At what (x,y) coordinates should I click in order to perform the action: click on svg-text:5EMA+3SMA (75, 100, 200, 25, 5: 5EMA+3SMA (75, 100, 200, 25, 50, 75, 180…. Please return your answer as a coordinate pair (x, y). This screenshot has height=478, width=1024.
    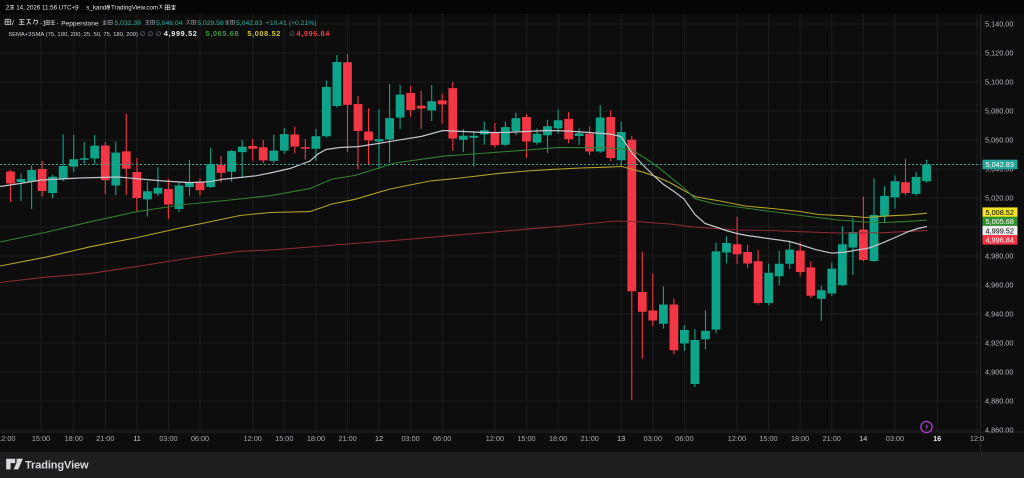
    Looking at the image, I should click on (73, 35).